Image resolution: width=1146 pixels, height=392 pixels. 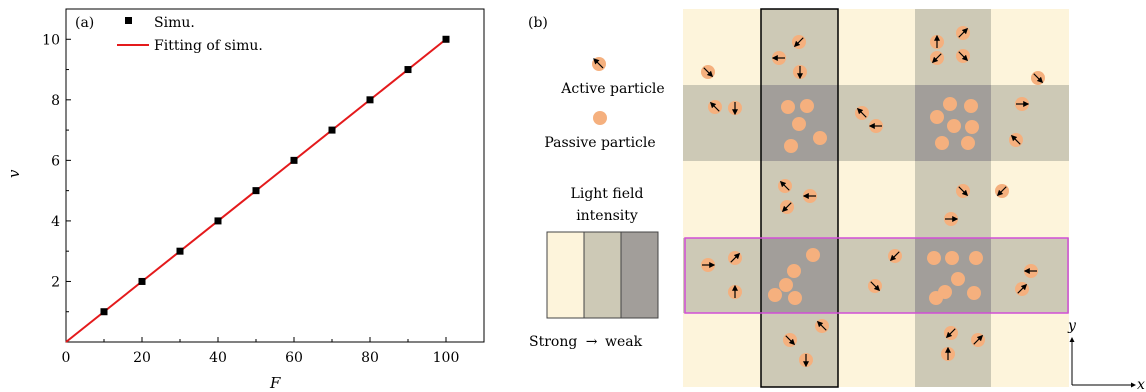 What do you see at coordinates (592, 342) in the screenshot?
I see `scale-arrow-icon: →` at bounding box center [592, 342].